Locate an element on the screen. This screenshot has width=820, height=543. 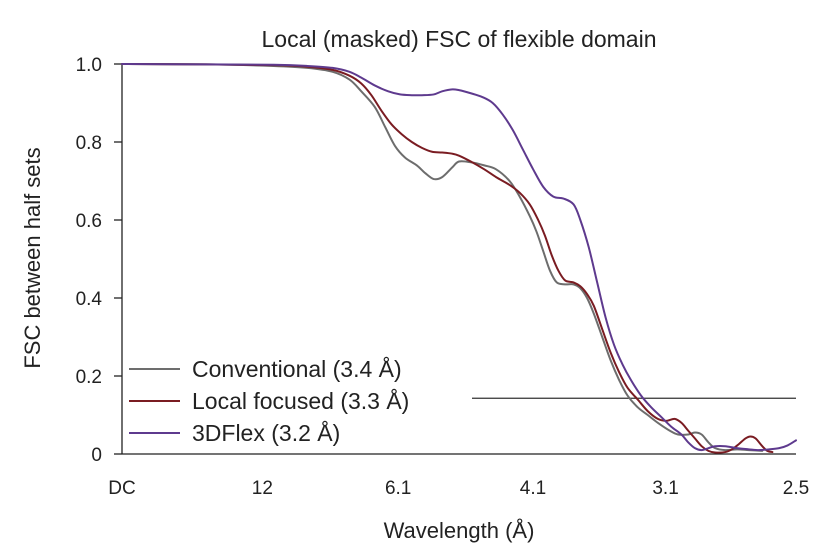
legend-label: Conventional (3.4 Å) is located at coordinates (297, 368).